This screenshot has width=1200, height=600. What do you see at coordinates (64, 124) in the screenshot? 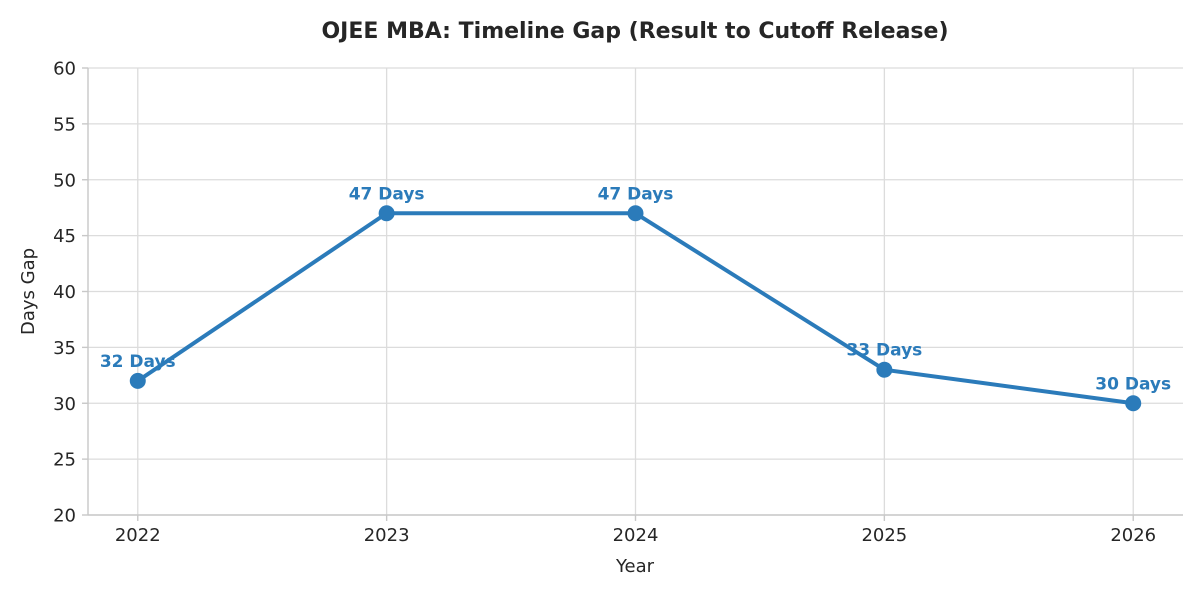
I see `y-axis-tick-label: 55` at bounding box center [64, 124].